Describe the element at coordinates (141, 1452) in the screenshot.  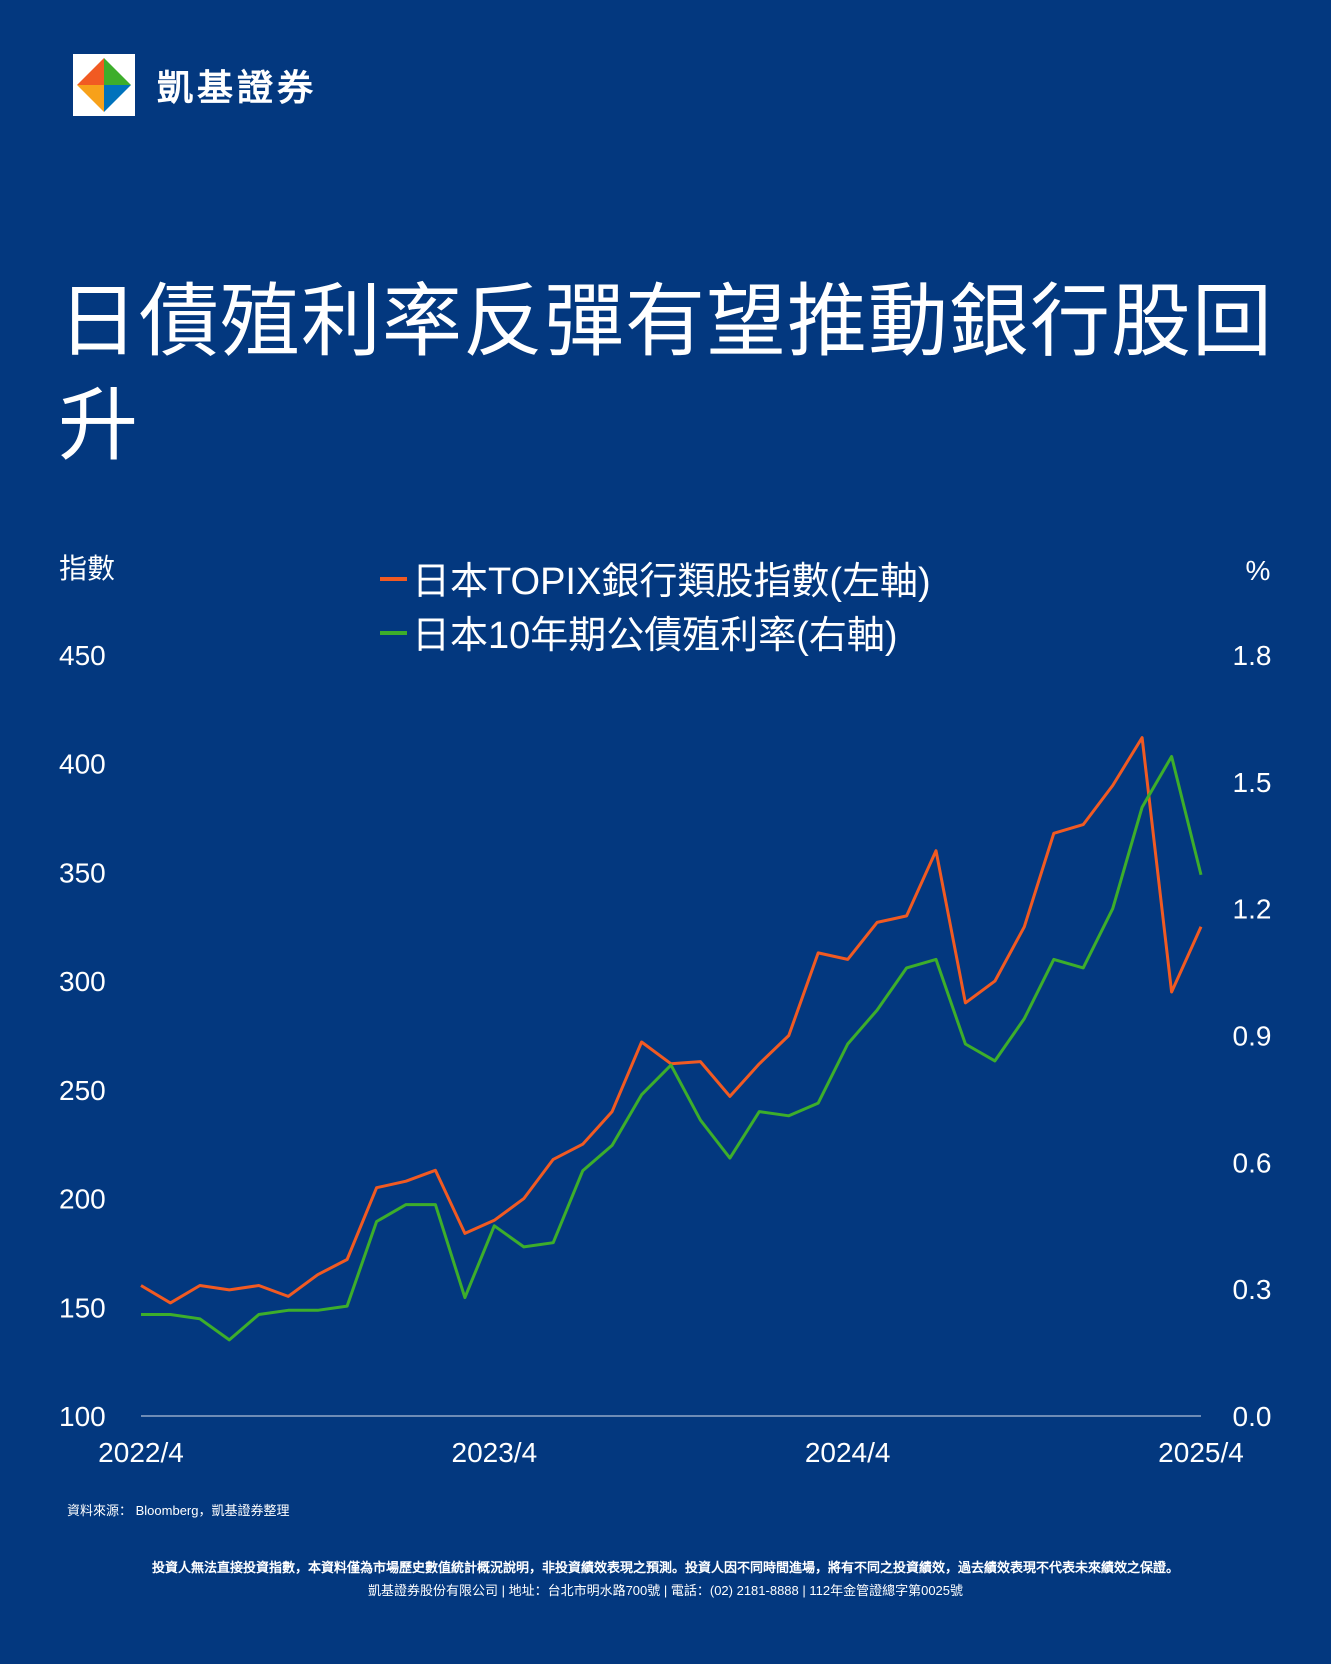
I see `x-tick-label: 2022/4` at that location.